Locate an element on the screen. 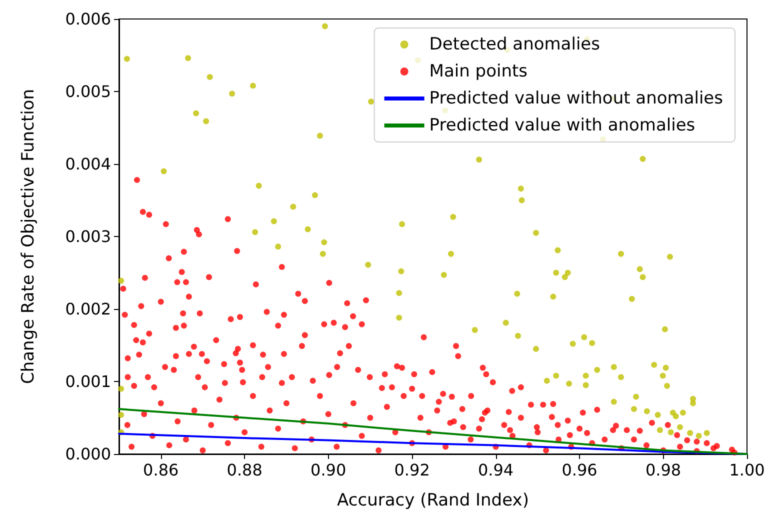  y-tick-label: 0.001 is located at coordinates (88, 381).